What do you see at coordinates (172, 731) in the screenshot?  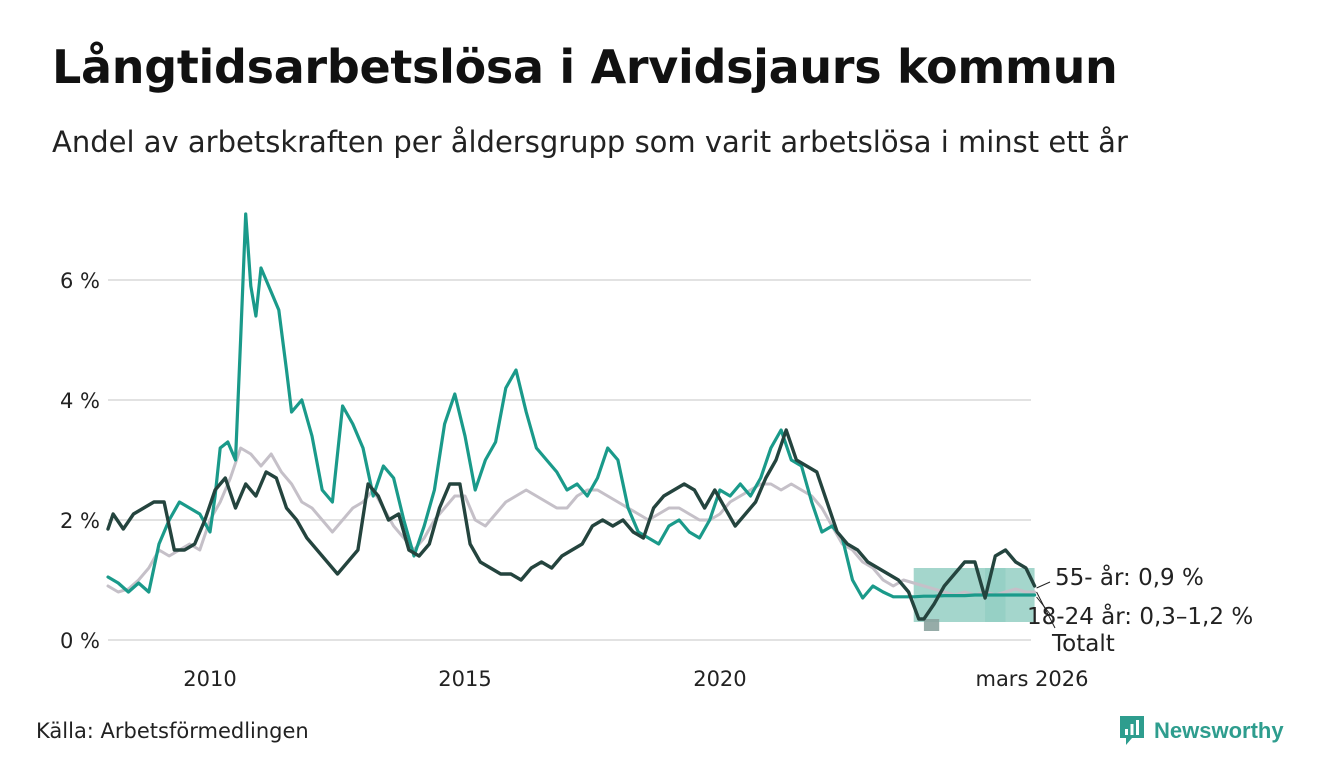 I see `source-note: Källa: Arbetsförmedlingen` at bounding box center [172, 731].